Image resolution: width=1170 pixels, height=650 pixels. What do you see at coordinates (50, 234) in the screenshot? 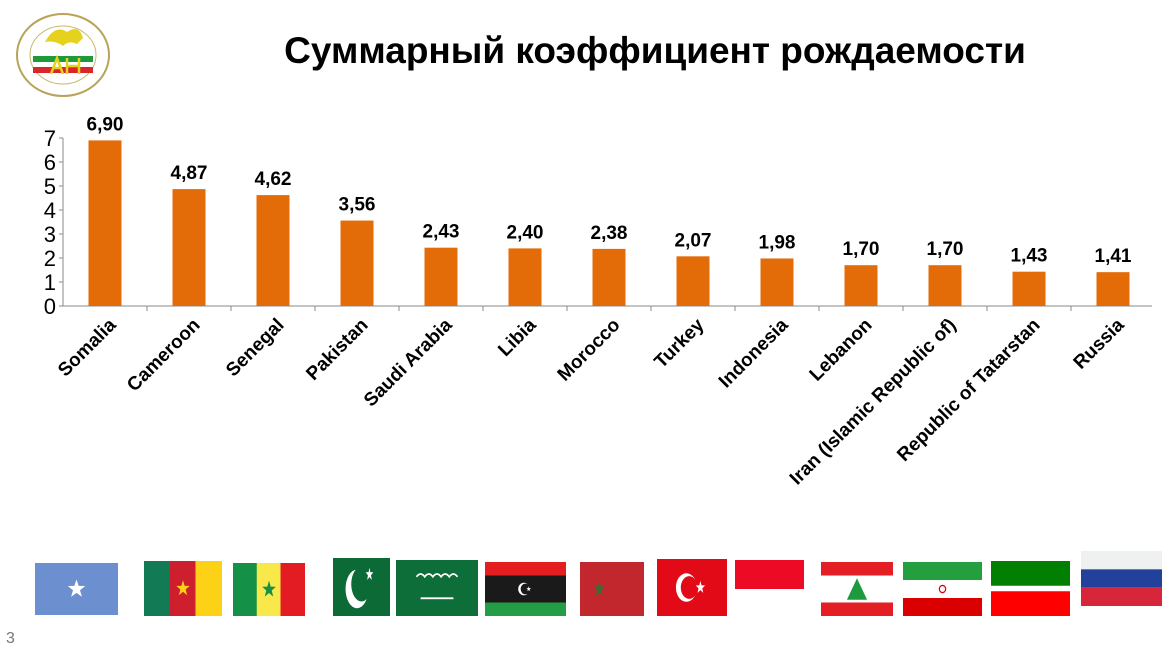
I see `y-tick-label: 3` at bounding box center [50, 234].